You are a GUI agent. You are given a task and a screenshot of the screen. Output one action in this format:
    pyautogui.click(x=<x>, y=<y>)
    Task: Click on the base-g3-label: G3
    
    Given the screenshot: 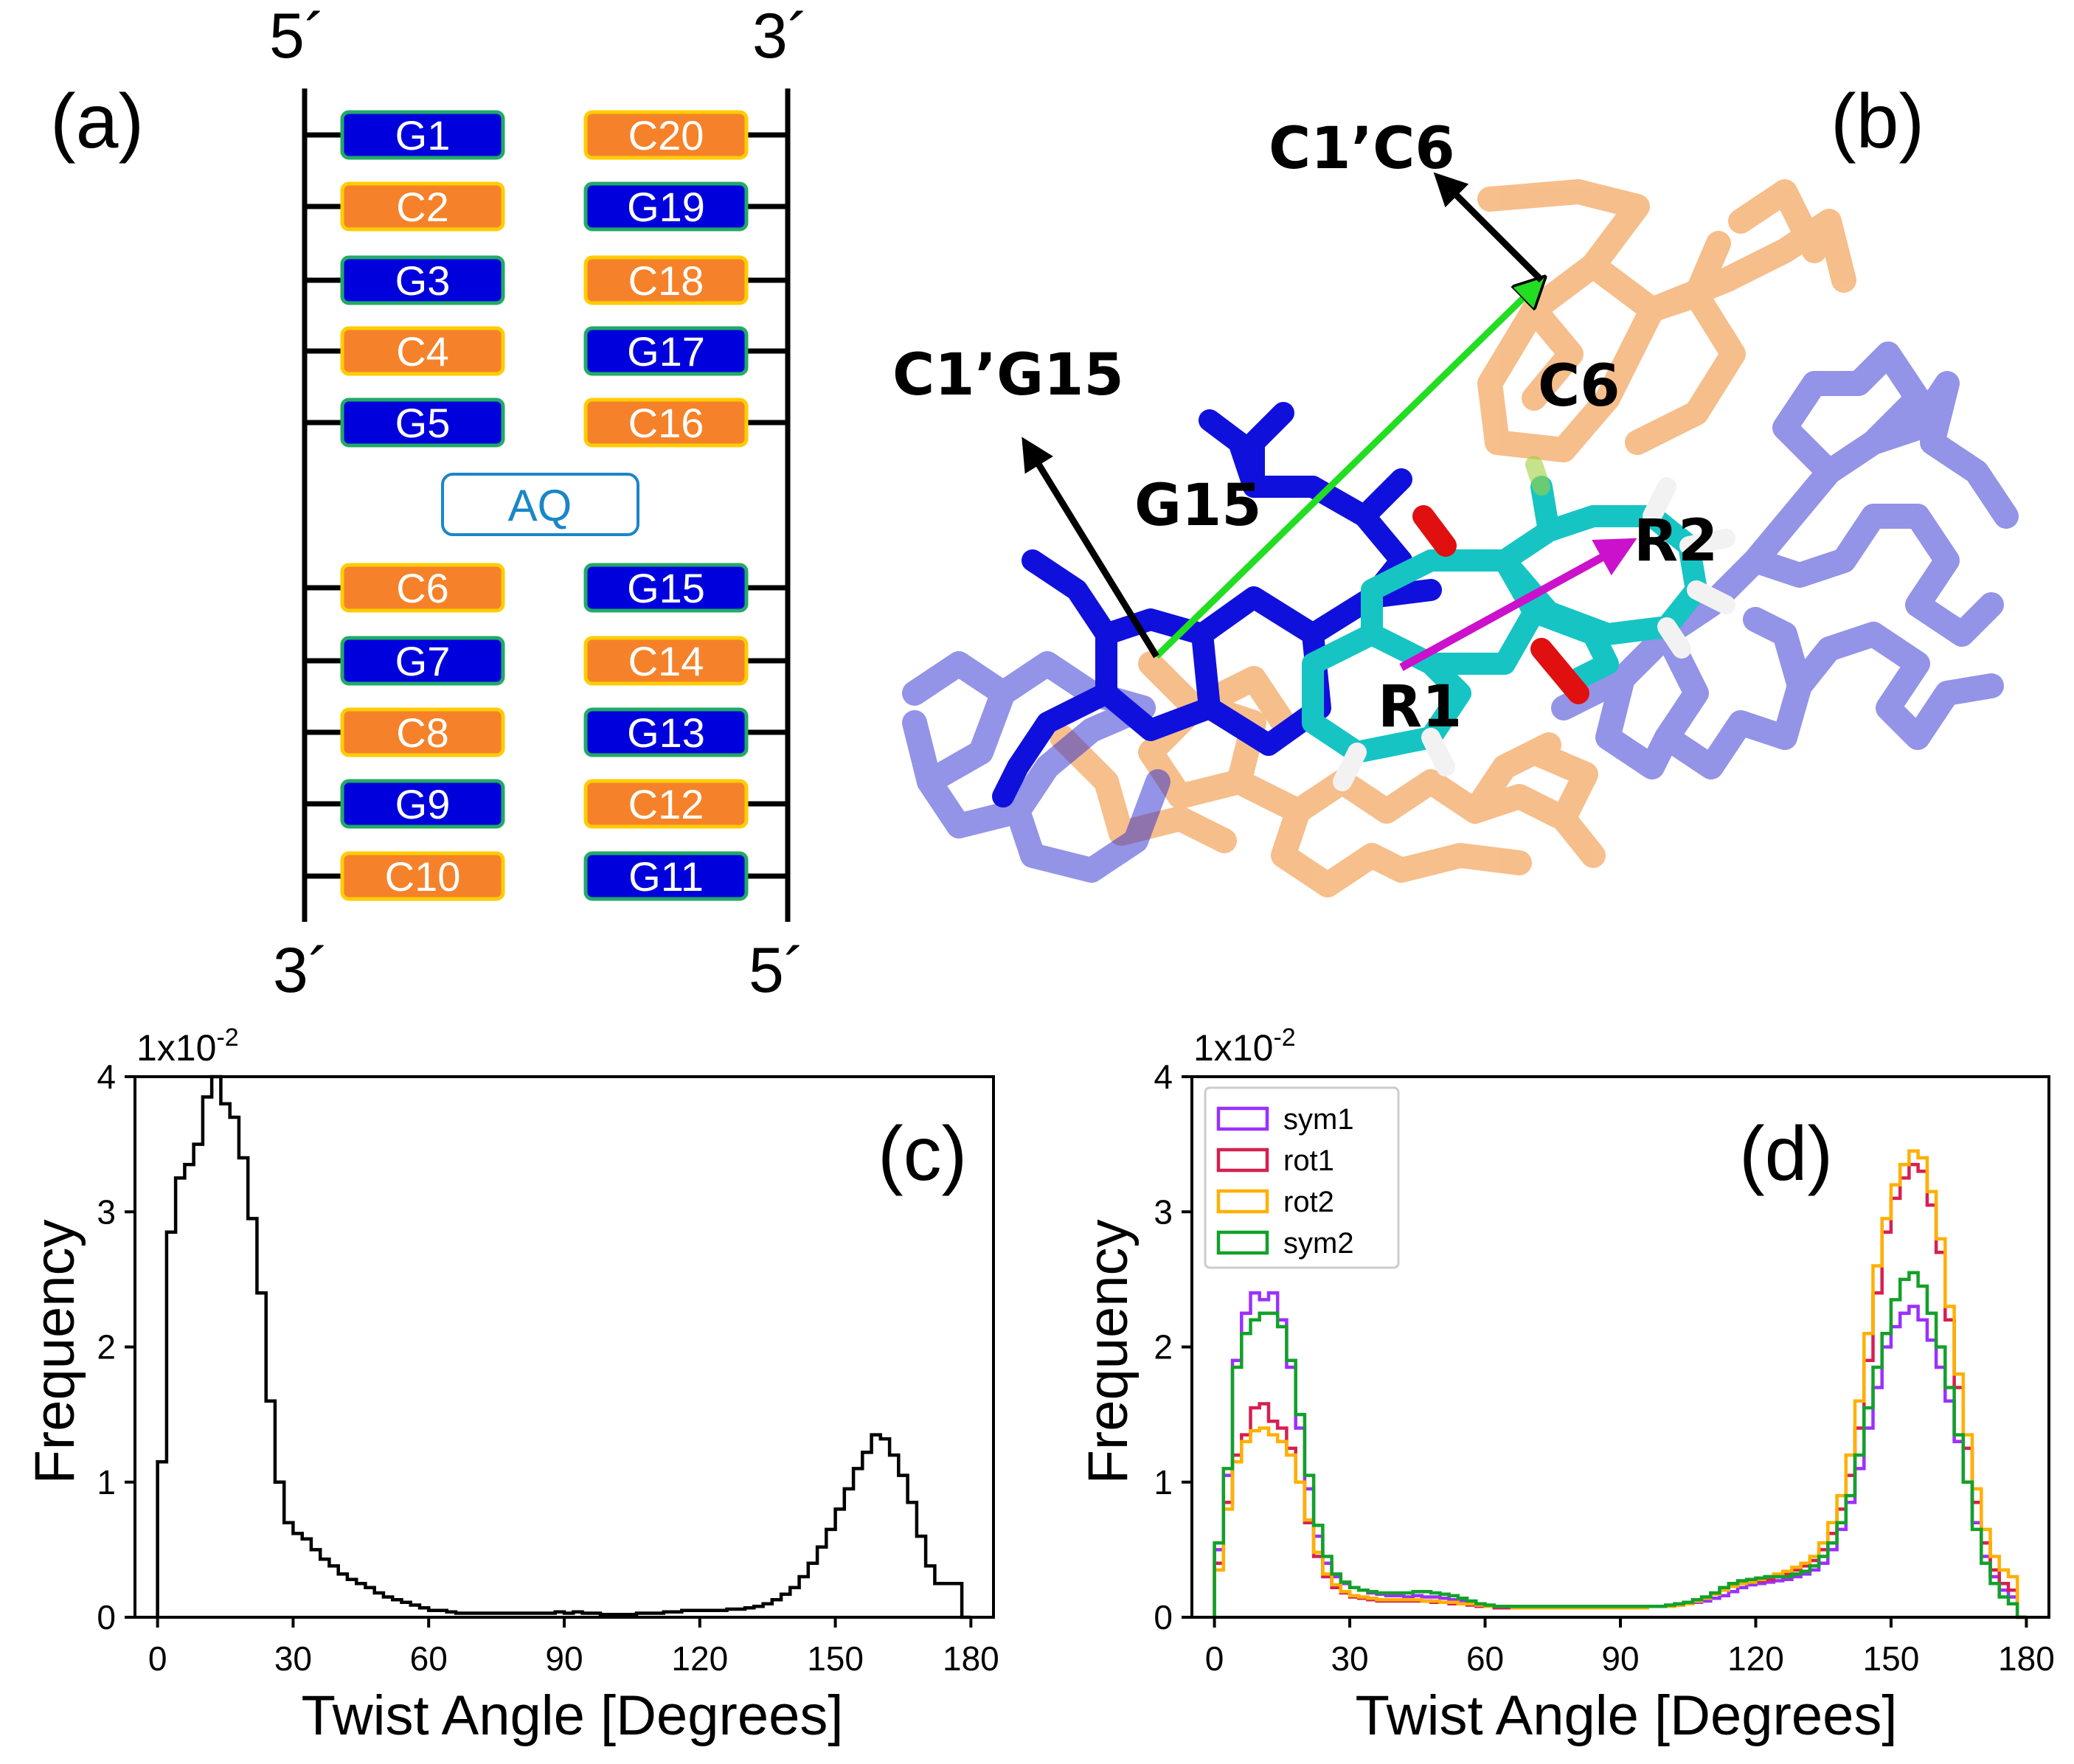 What is the action you would take?
    pyautogui.click(x=423, y=280)
    